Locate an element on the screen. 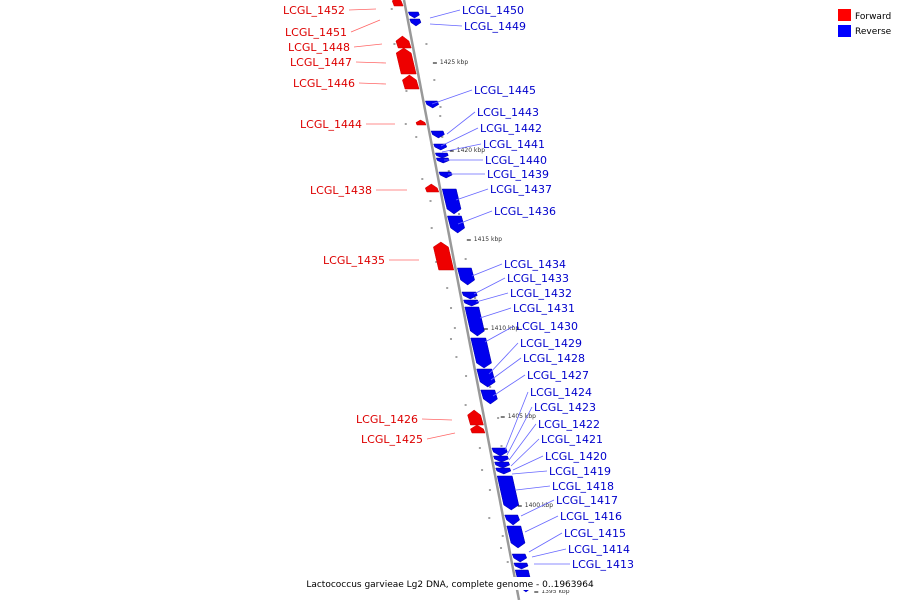  reverse-gene-label: LCGL_1449 is located at coordinates (495, 26).